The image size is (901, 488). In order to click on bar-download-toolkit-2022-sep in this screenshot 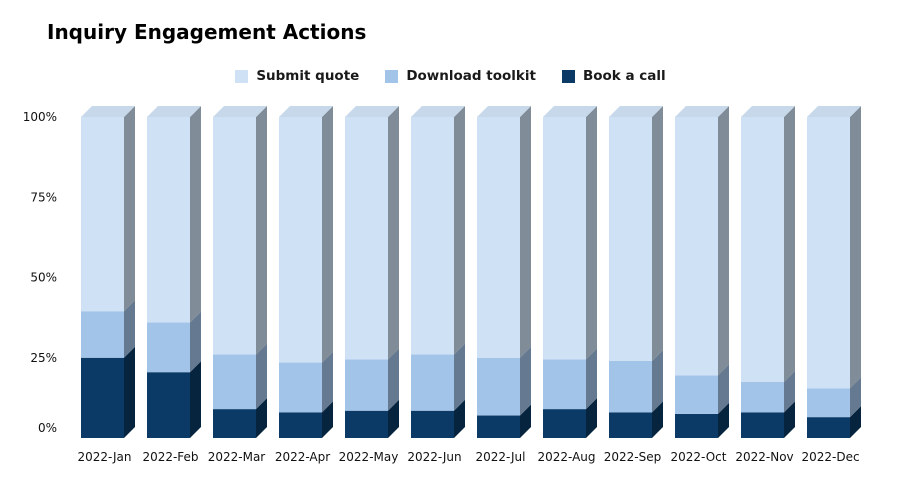, I will do `click(630, 386)`.